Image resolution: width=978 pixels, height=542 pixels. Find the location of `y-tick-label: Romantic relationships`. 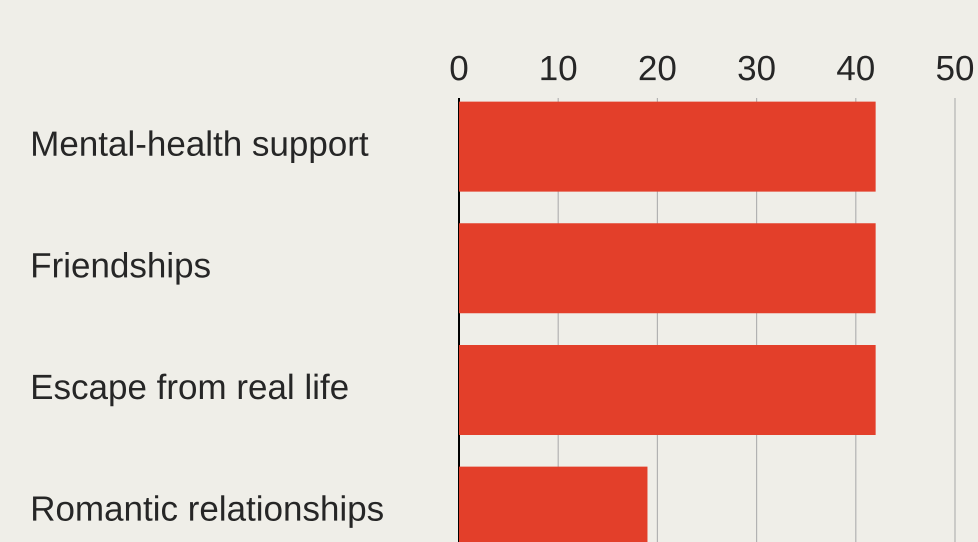

y-tick-label: Romantic relationships is located at coordinates (208, 511).